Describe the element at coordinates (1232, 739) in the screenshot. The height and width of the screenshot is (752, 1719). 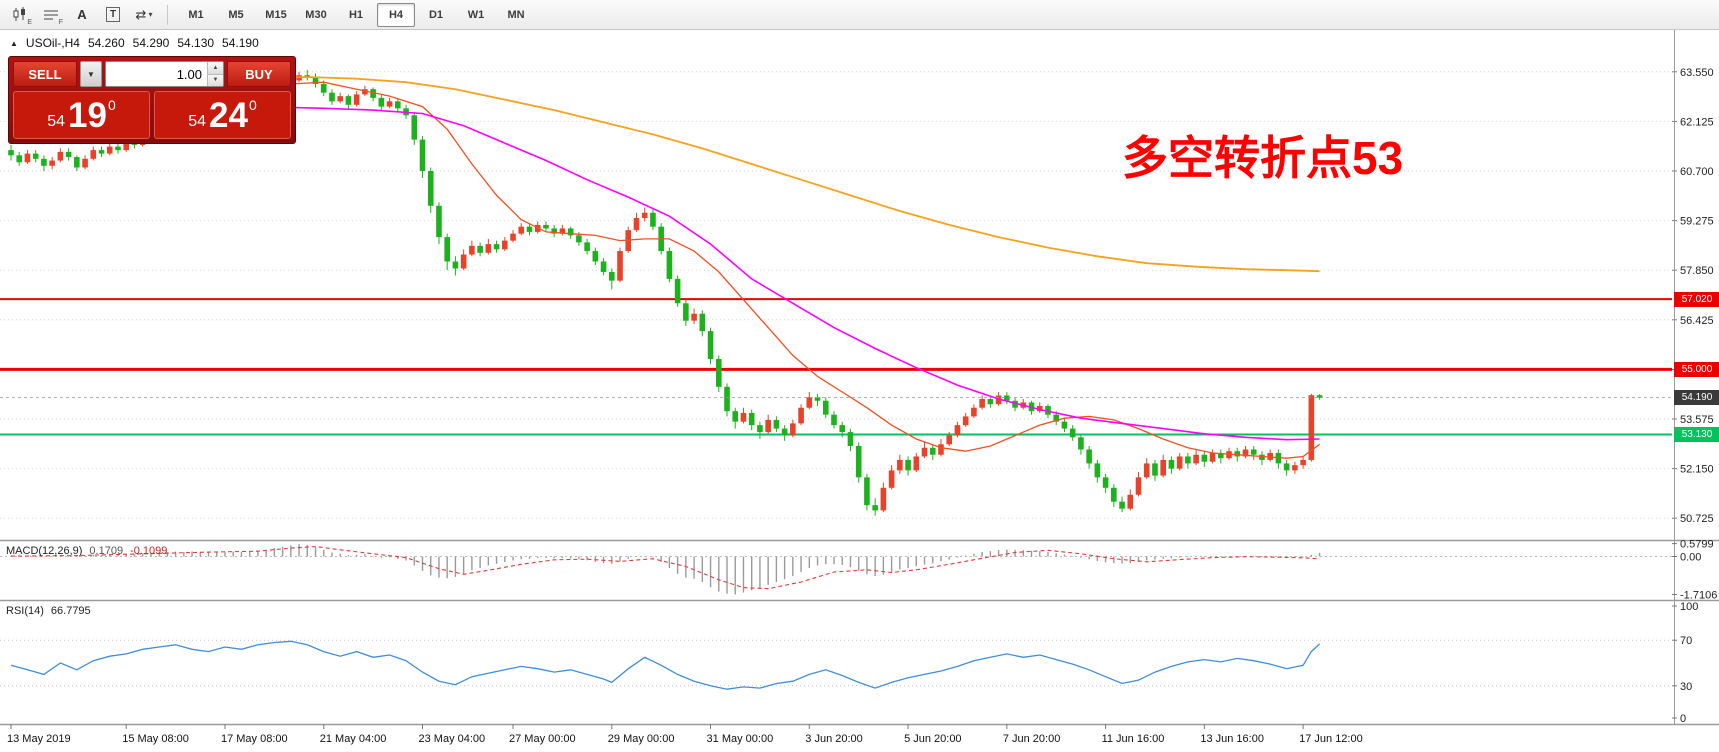
I see `time-axis-label: 13 Jun 16:00` at that location.